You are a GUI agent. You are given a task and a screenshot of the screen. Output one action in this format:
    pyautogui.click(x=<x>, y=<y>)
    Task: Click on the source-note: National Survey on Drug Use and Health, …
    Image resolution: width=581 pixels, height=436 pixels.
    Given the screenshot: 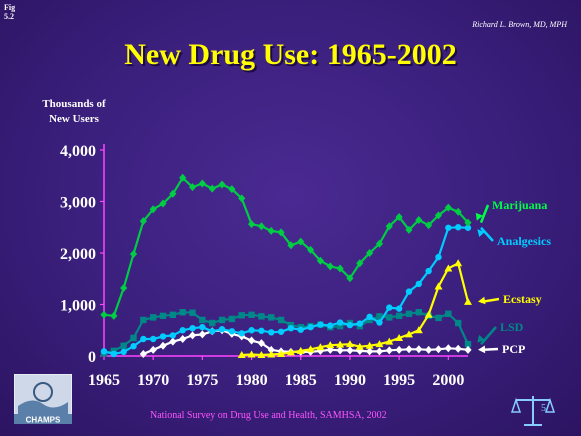 What is the action you would take?
    pyautogui.click(x=268, y=415)
    